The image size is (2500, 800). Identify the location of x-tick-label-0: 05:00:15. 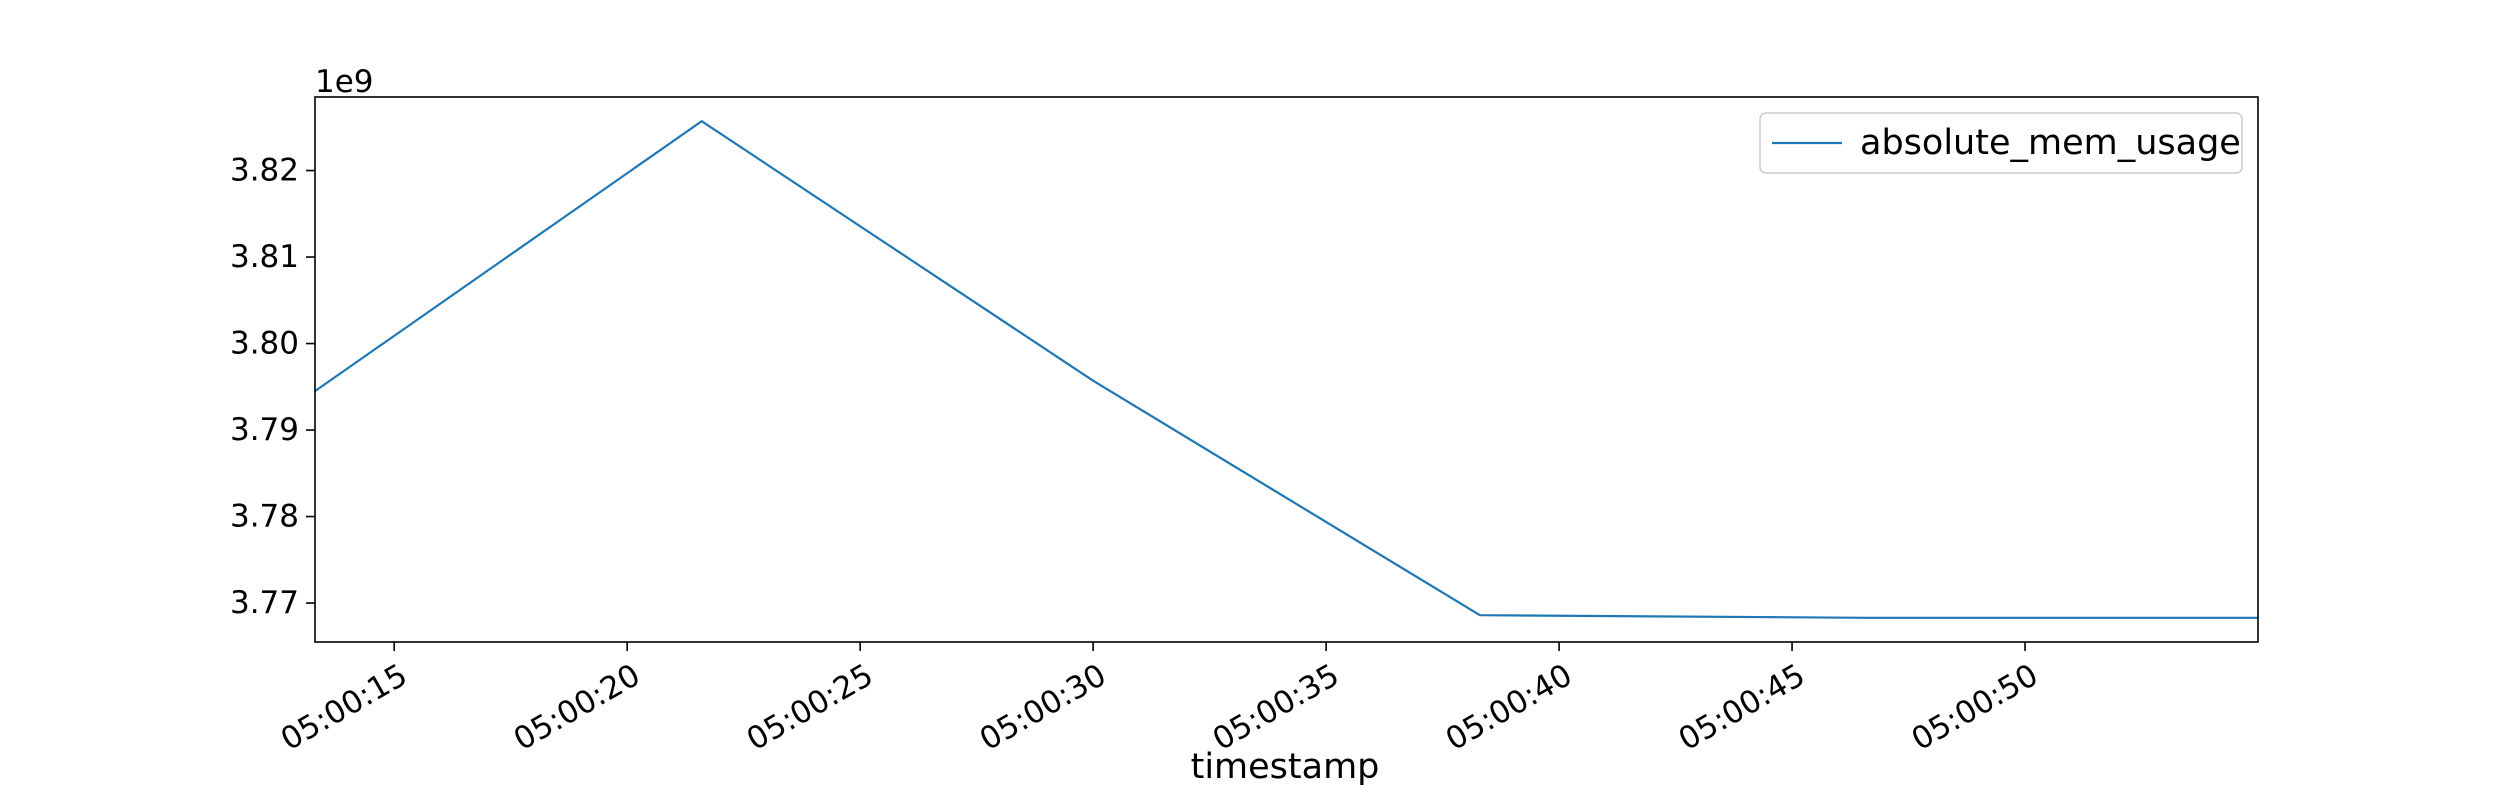
(344, 707).